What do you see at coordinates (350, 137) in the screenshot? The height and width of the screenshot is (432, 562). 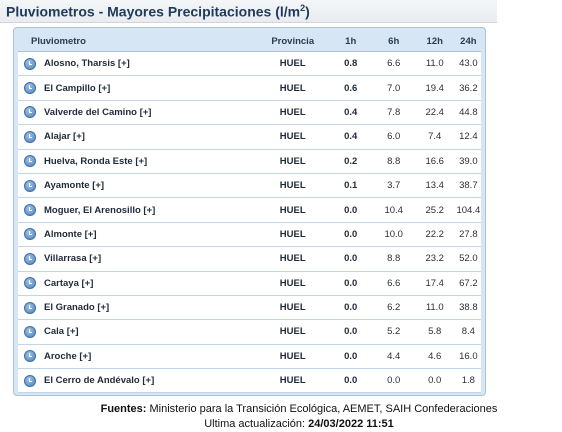 I see `value-1h: 0.4` at bounding box center [350, 137].